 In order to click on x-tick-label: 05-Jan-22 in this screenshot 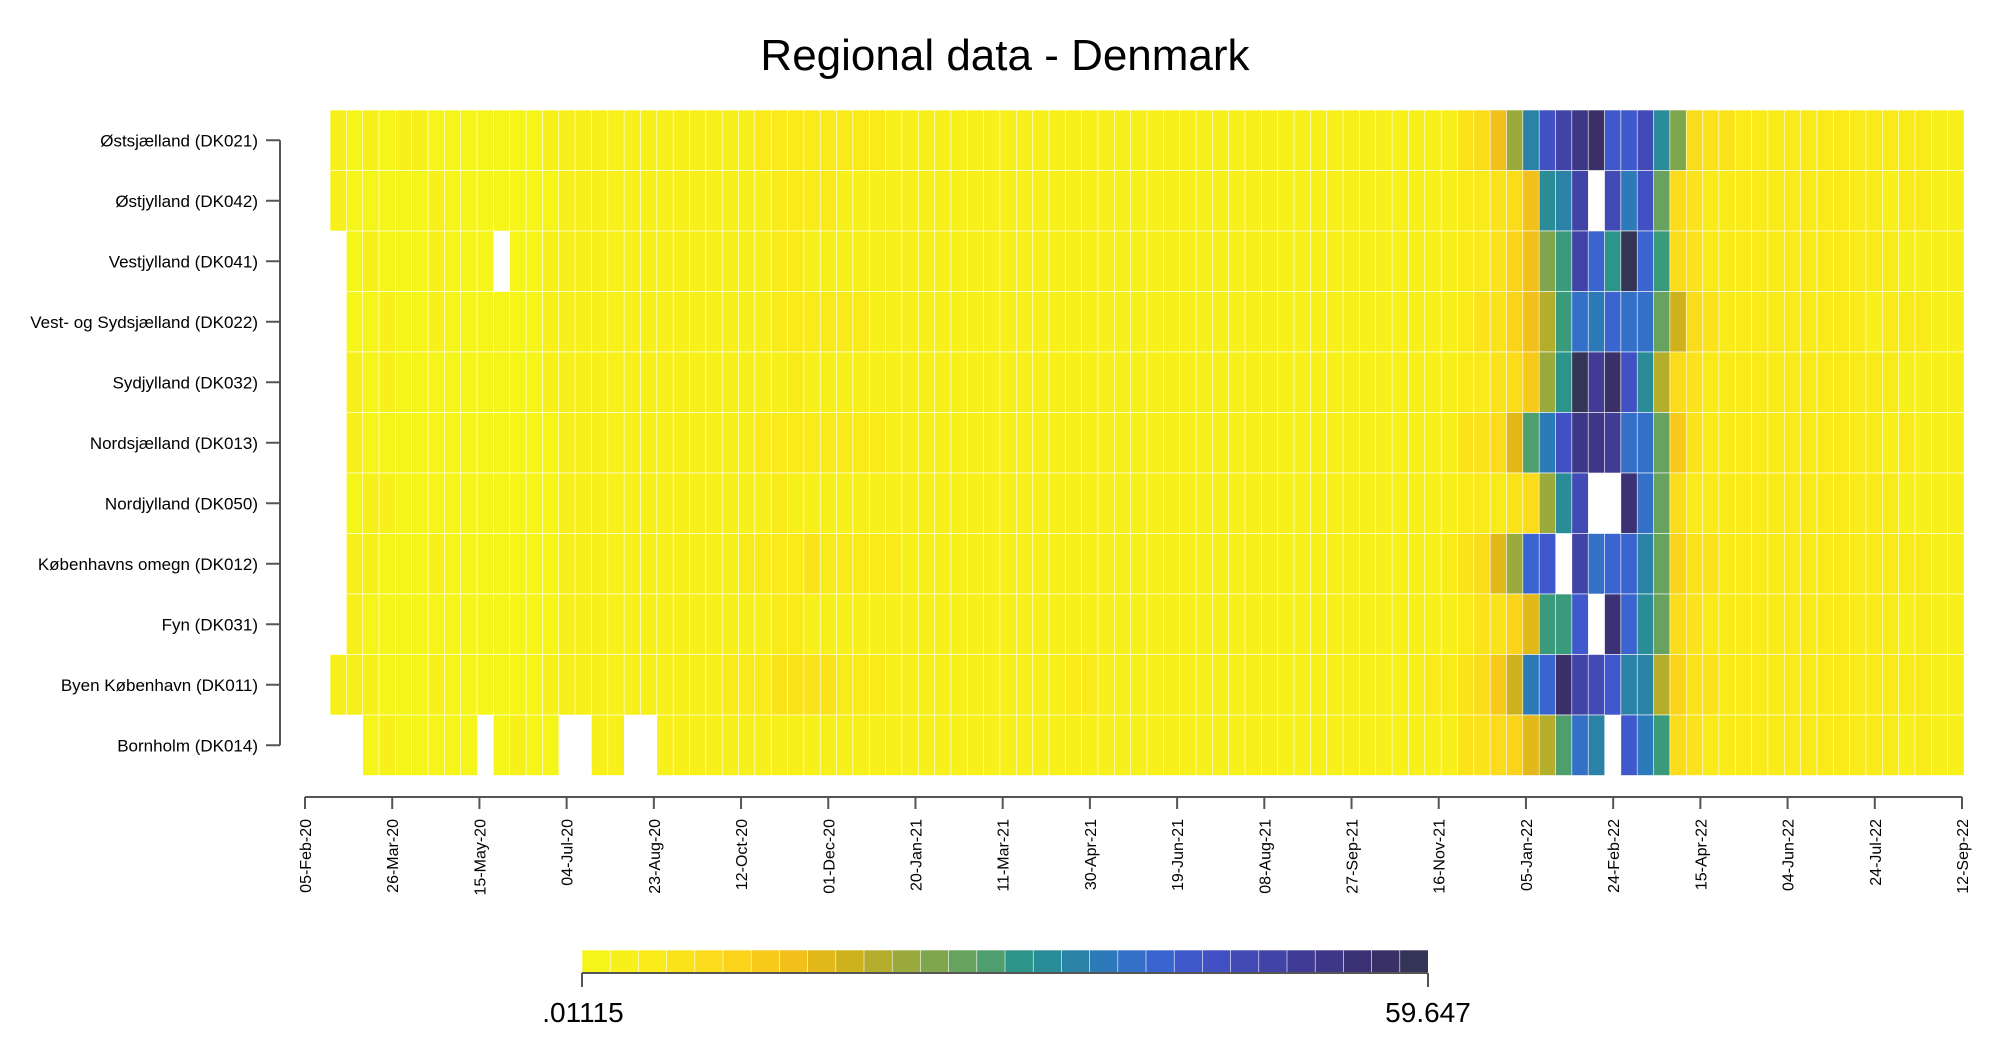, I will do `click(1527, 855)`.